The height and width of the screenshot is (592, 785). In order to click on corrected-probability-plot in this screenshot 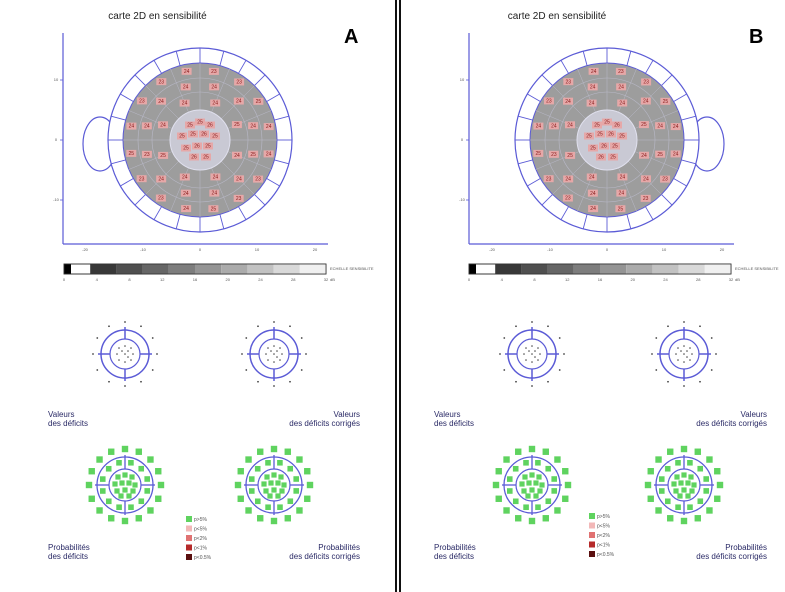, I will do `click(274, 485)`.